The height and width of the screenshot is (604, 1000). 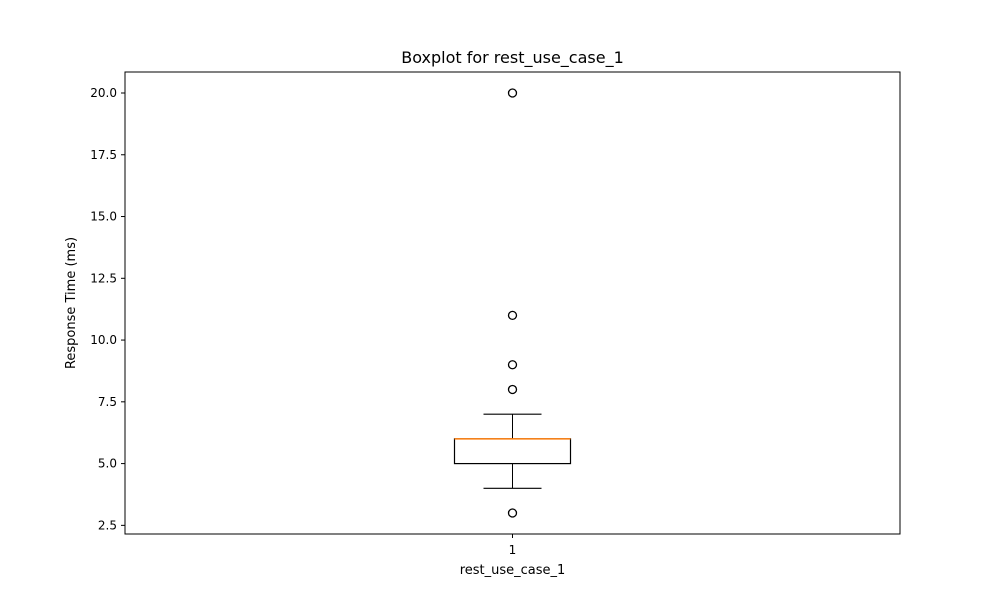 What do you see at coordinates (103, 155) in the screenshot?
I see `y-tick-label: 17.5` at bounding box center [103, 155].